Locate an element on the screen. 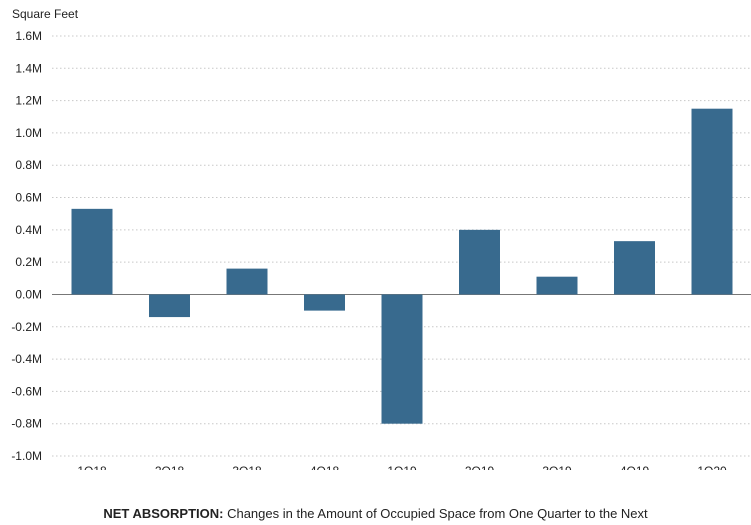 Image resolution: width=751 pixels, height=525 pixels. y-tick-label: 1.0M is located at coordinates (28, 133).